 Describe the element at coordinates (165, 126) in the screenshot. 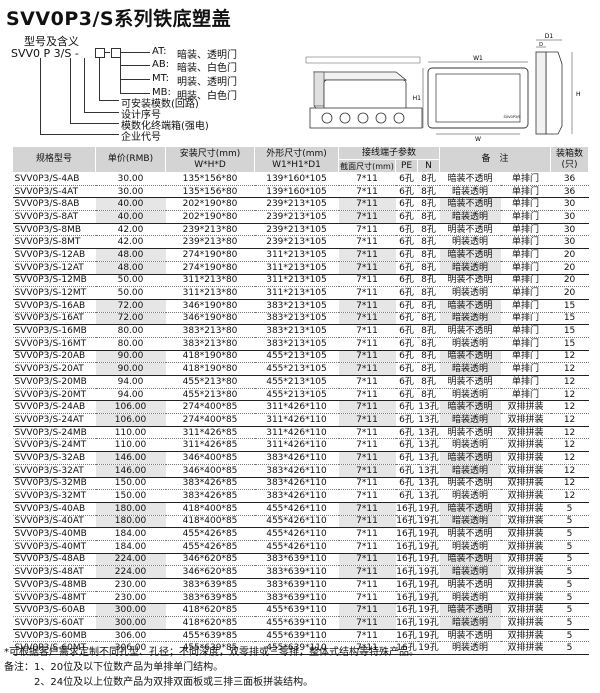

I see `meaning-text: 模数化终端箱(强电)` at that location.